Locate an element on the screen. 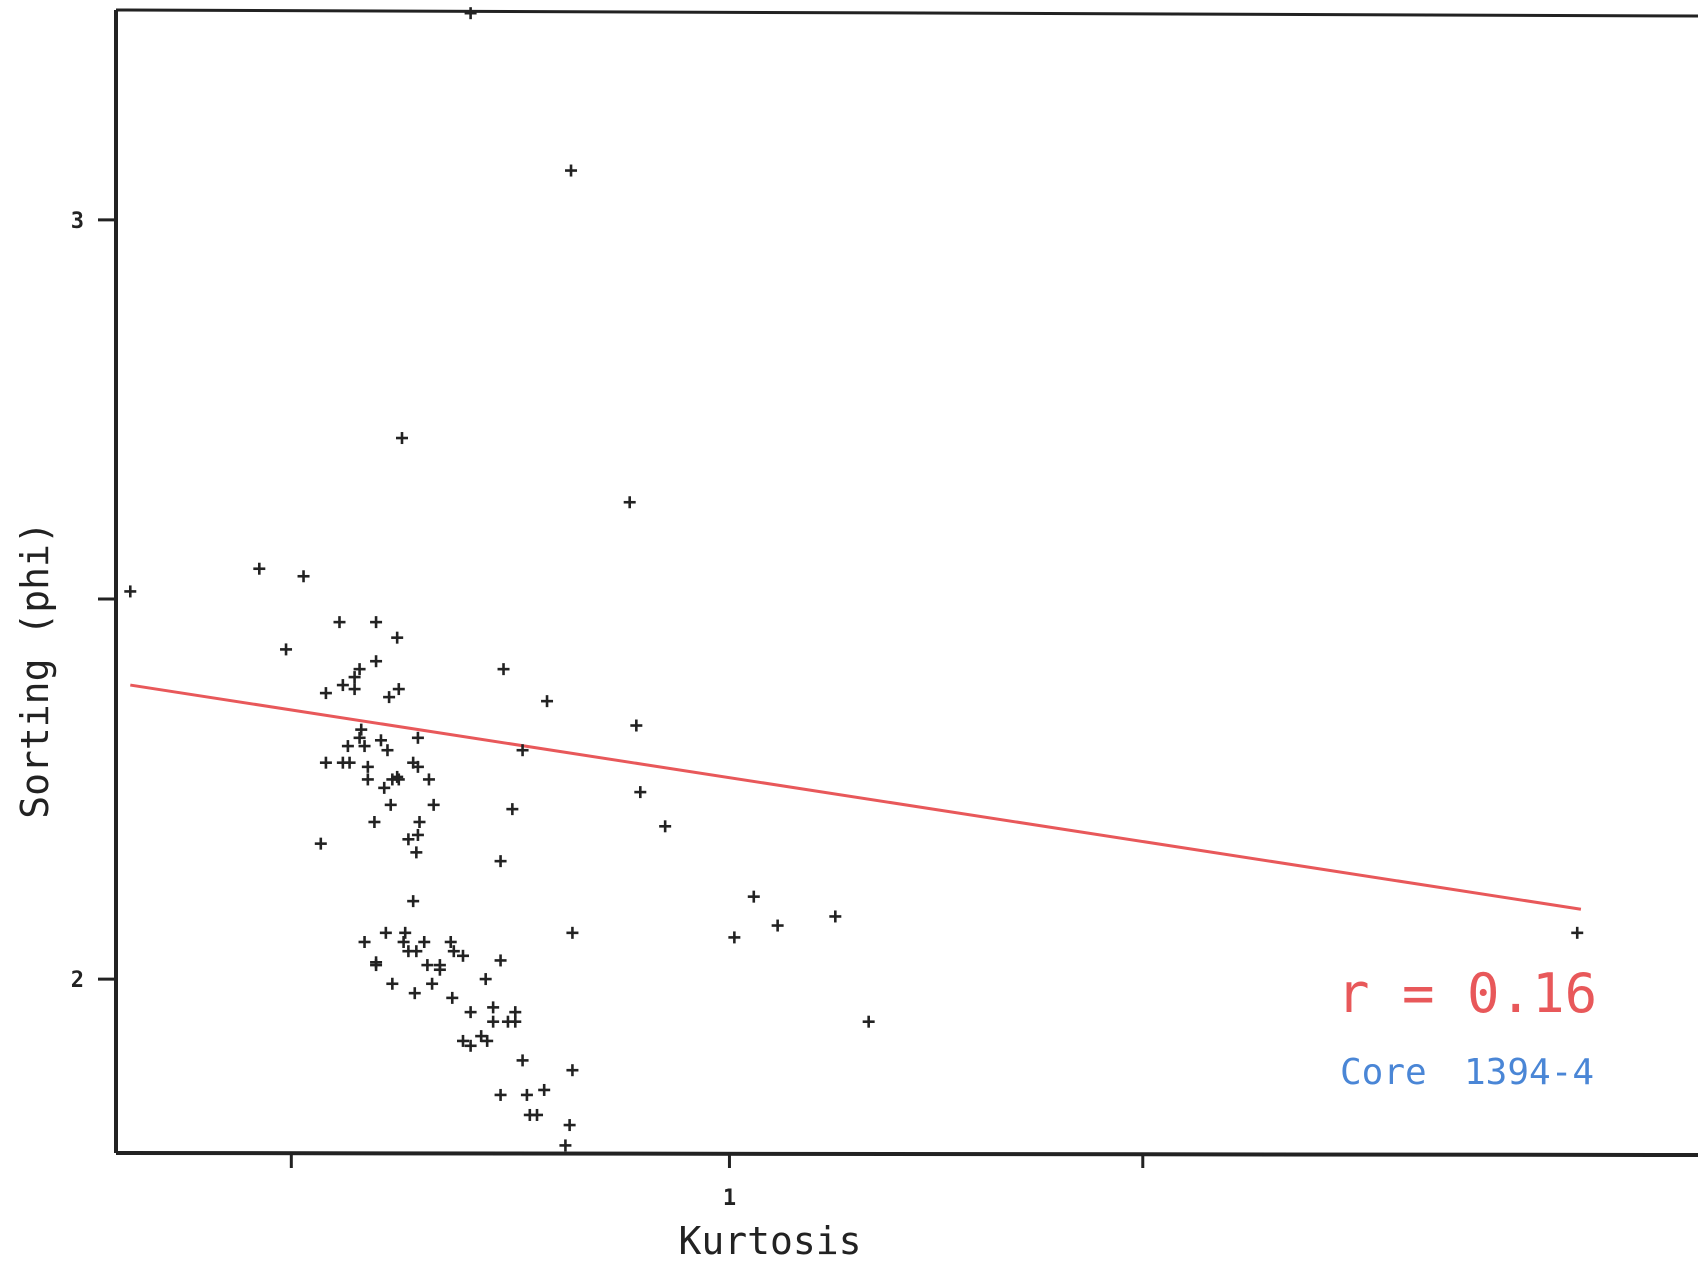 The width and height of the screenshot is (1698, 1268). y-ticks: 23 is located at coordinates (93, 601).